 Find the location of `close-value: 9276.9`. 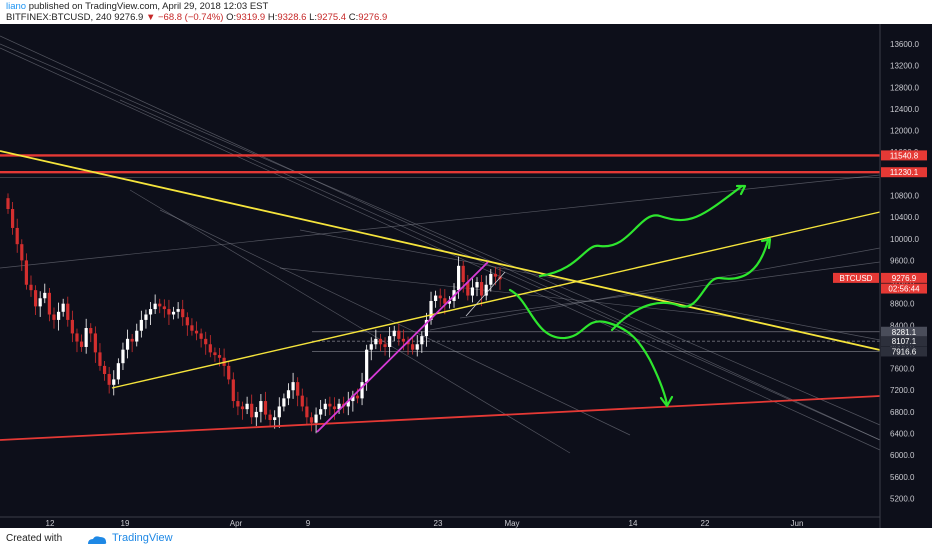

close-value: 9276.9 is located at coordinates (373, 17).